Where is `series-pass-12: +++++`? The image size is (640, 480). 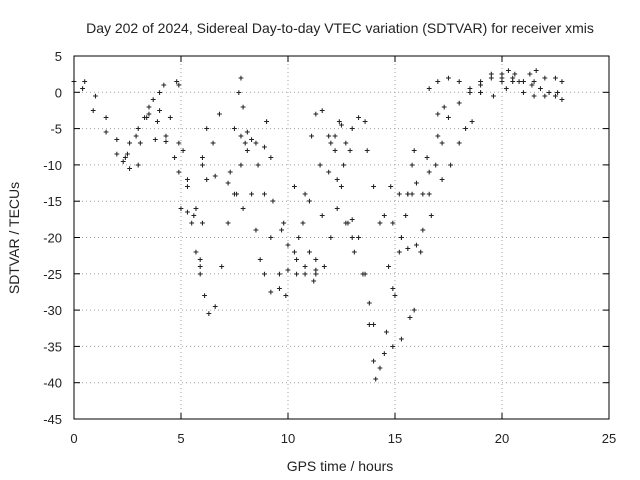 series-pass-12: +++++ is located at coordinates (210, 191).